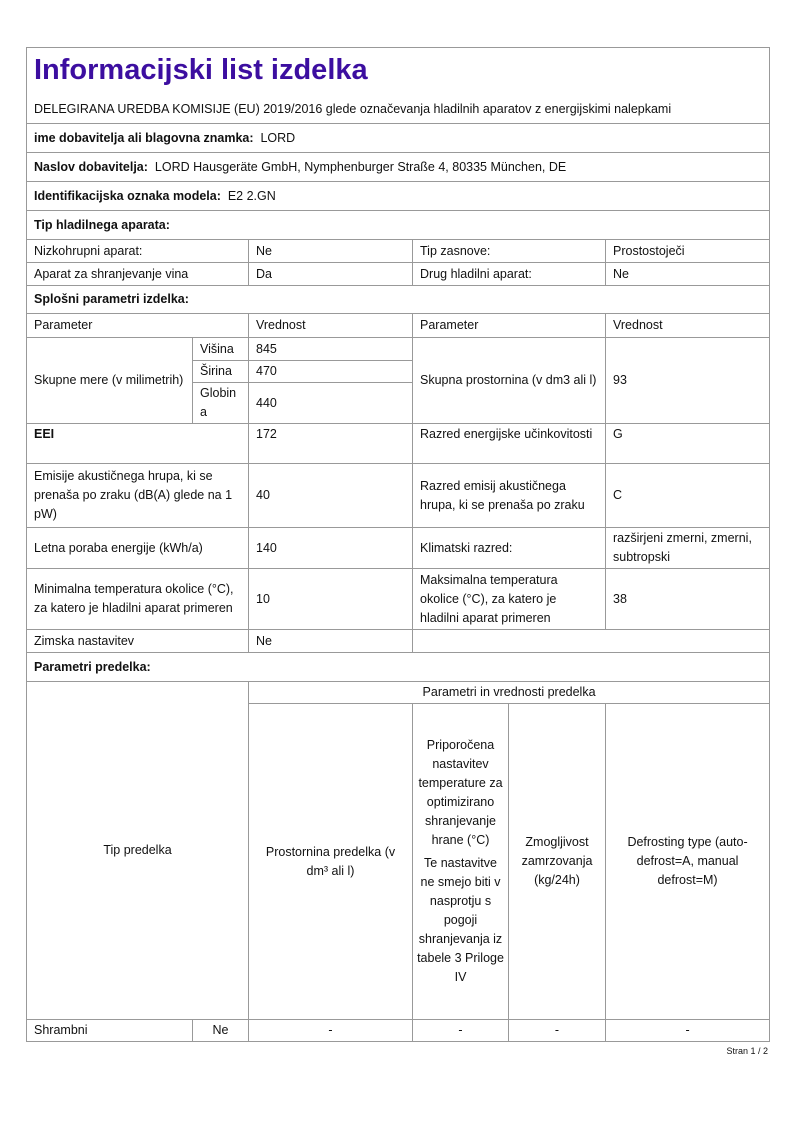 This screenshot has height=1123, width=794. I want to click on page-number: Stran 1 / 2, so click(747, 1051).